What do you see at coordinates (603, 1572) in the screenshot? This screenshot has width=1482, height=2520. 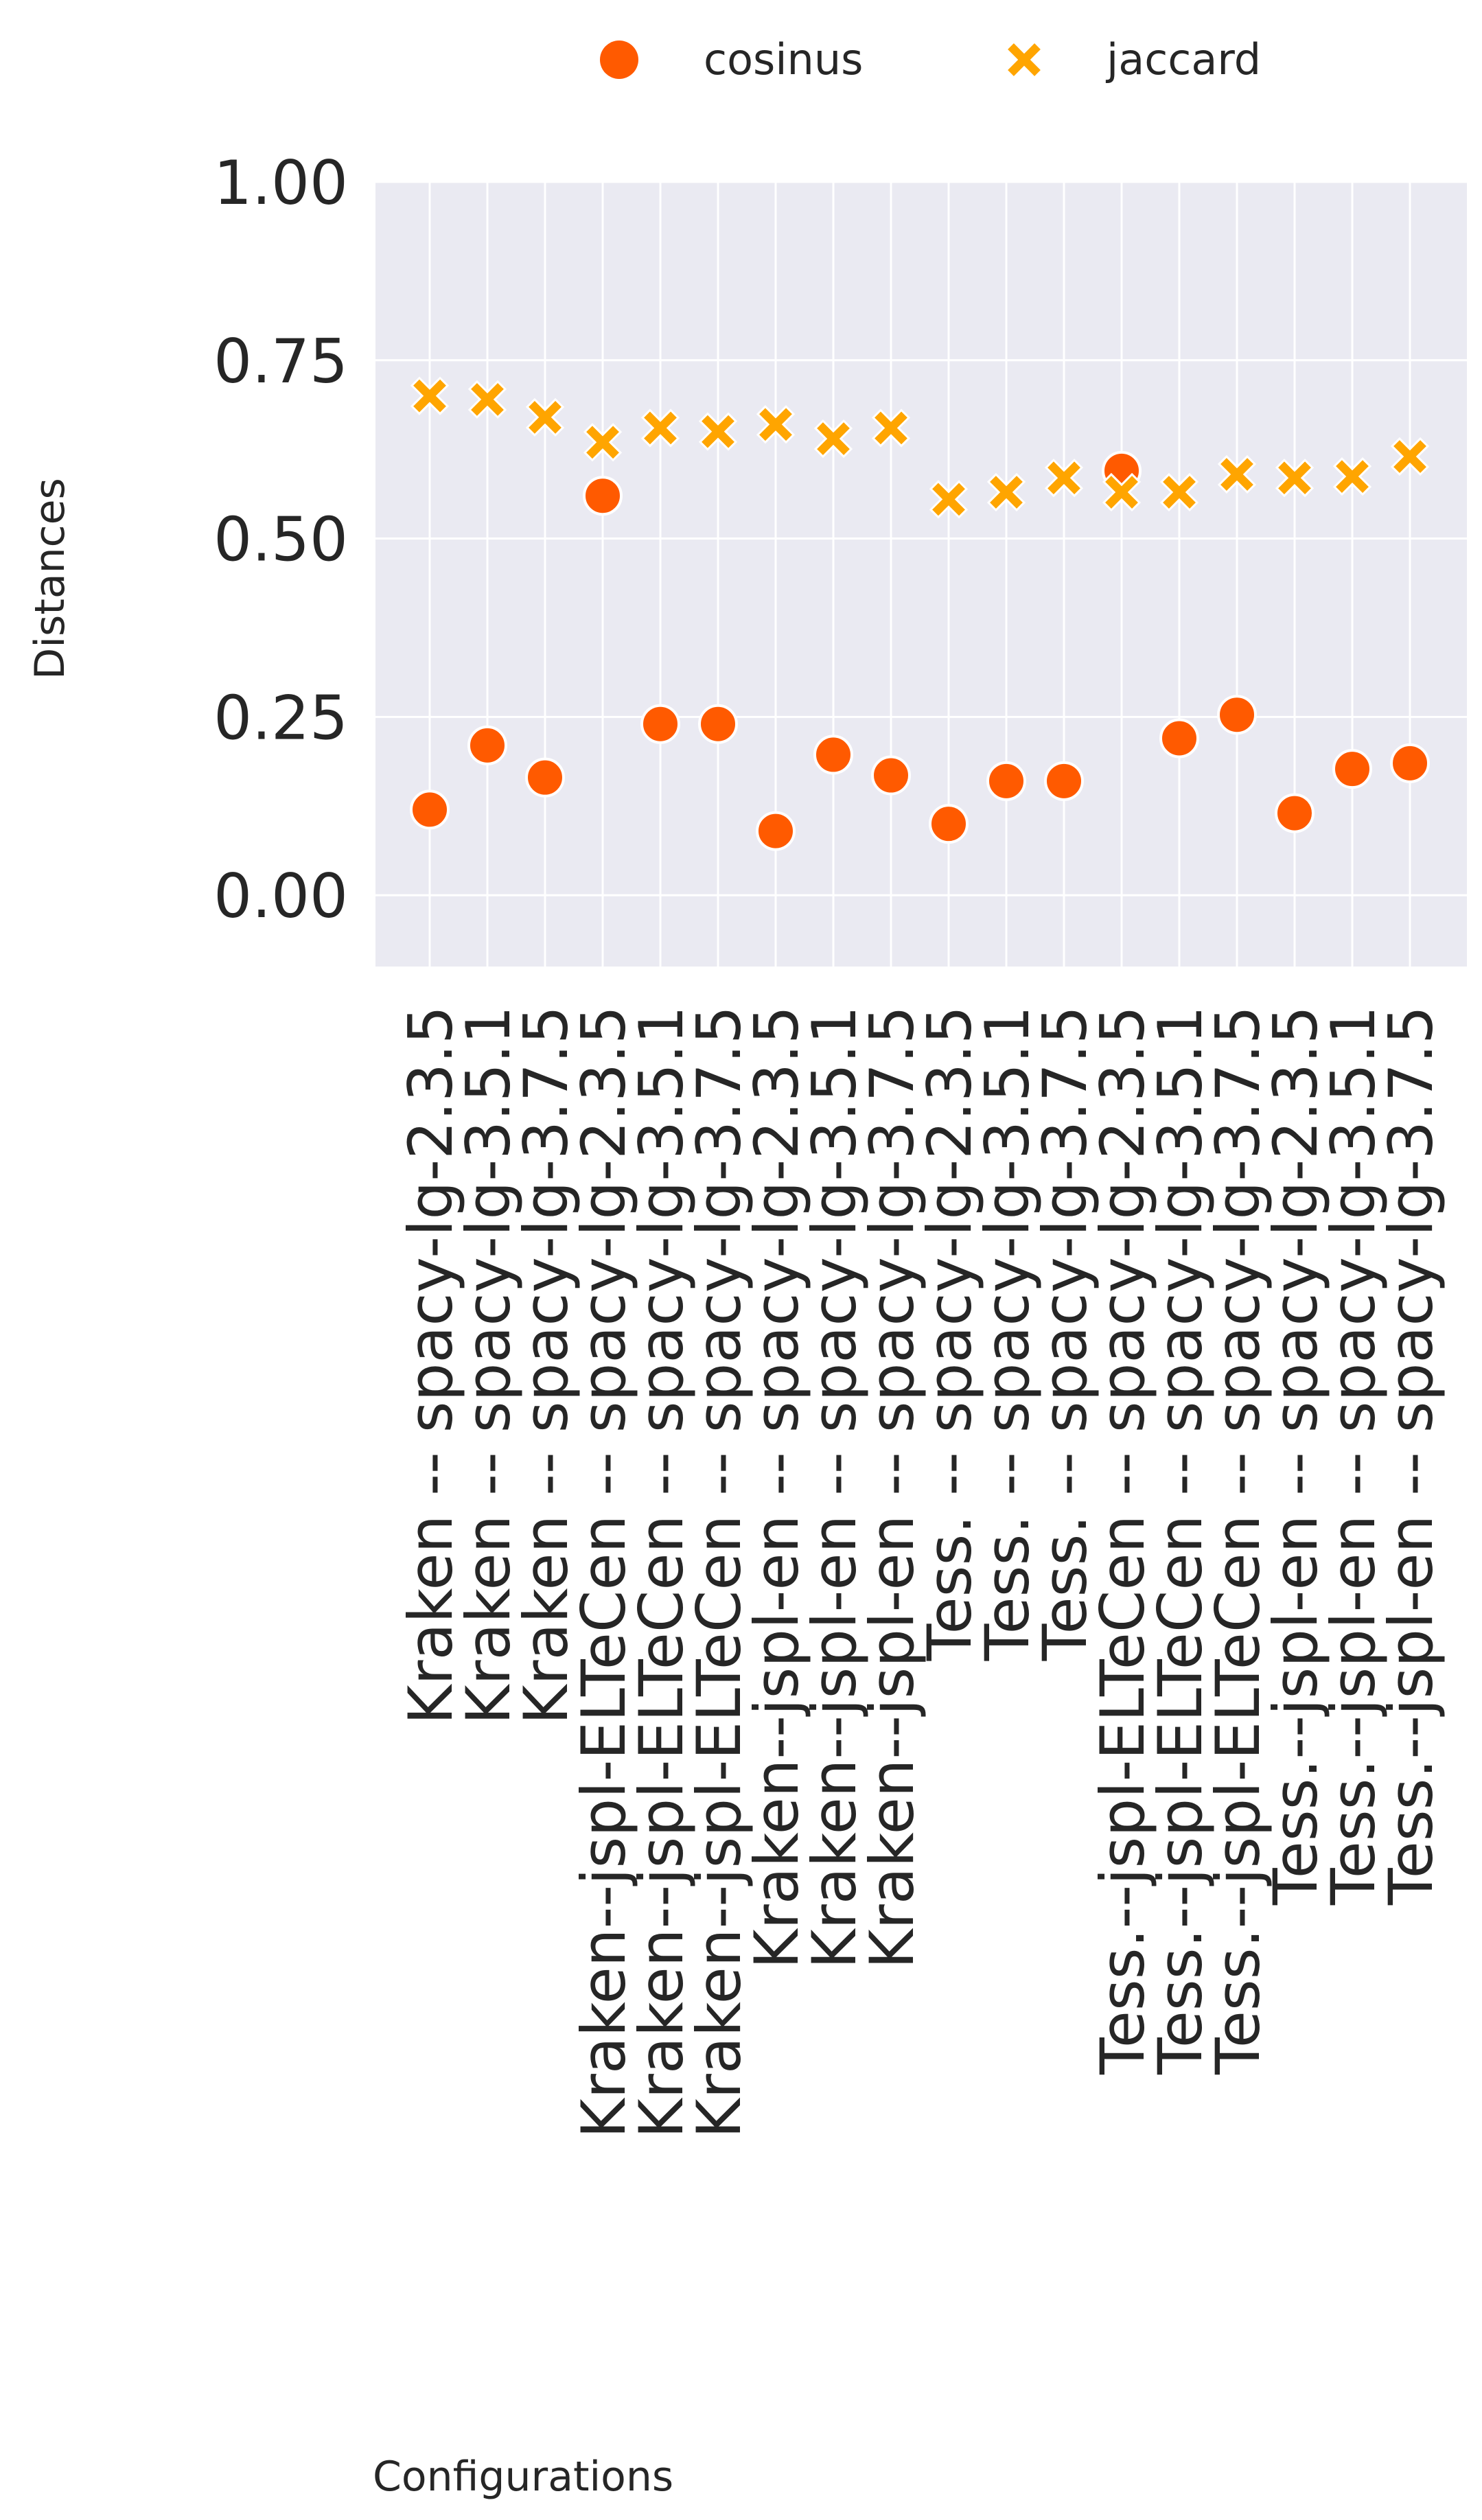 I see `x-tick-label: Kraken--jspl-ELTeCen -- spacy-lg-2.3.5` at bounding box center [603, 1572].